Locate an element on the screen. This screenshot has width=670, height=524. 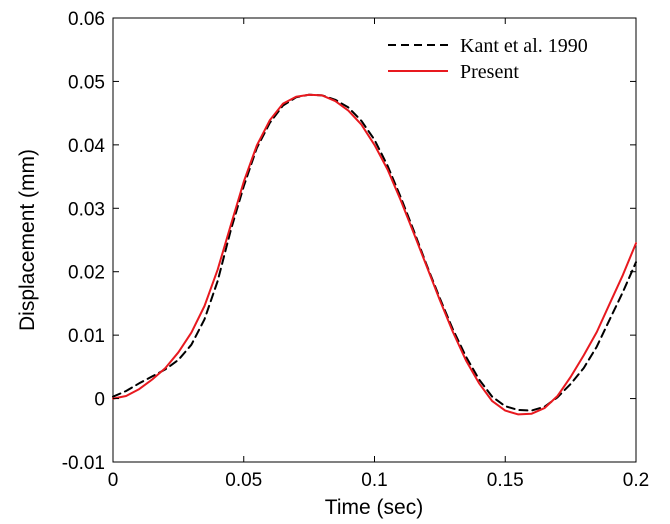
y-tick-label: 0 is located at coordinates (99, 400).